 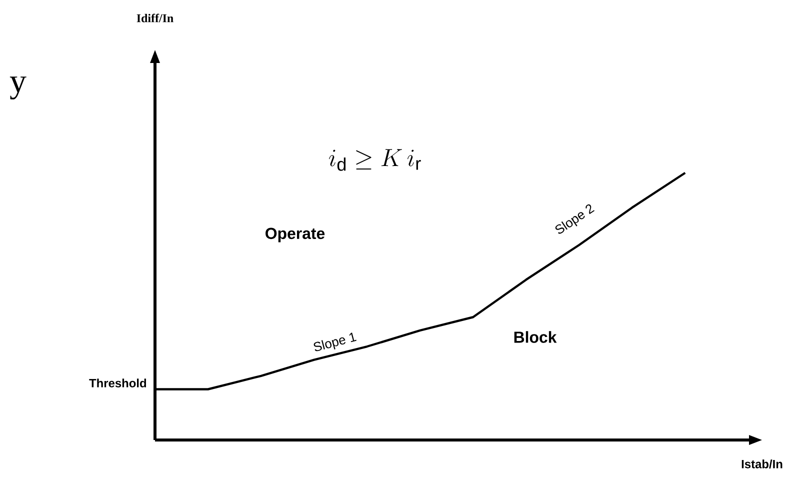 I want to click on text: Threshold, so click(x=117, y=383).